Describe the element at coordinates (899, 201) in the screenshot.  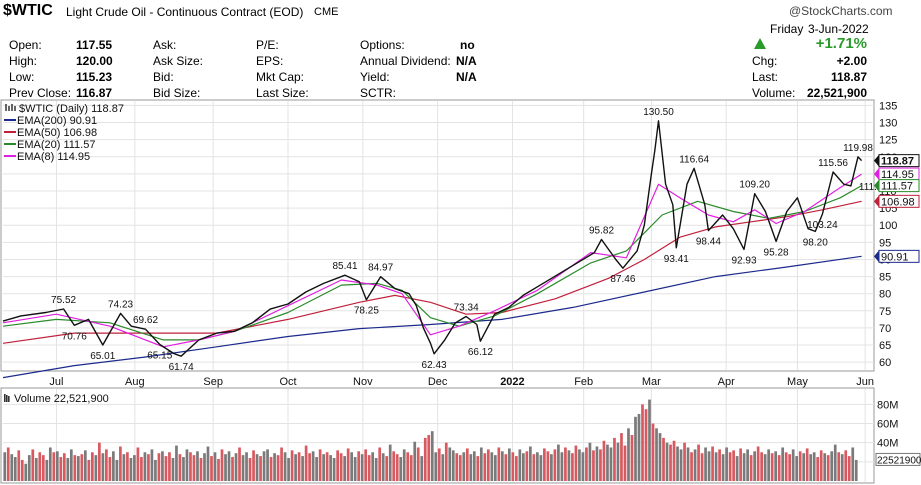
I see `ema50-tag-box` at that location.